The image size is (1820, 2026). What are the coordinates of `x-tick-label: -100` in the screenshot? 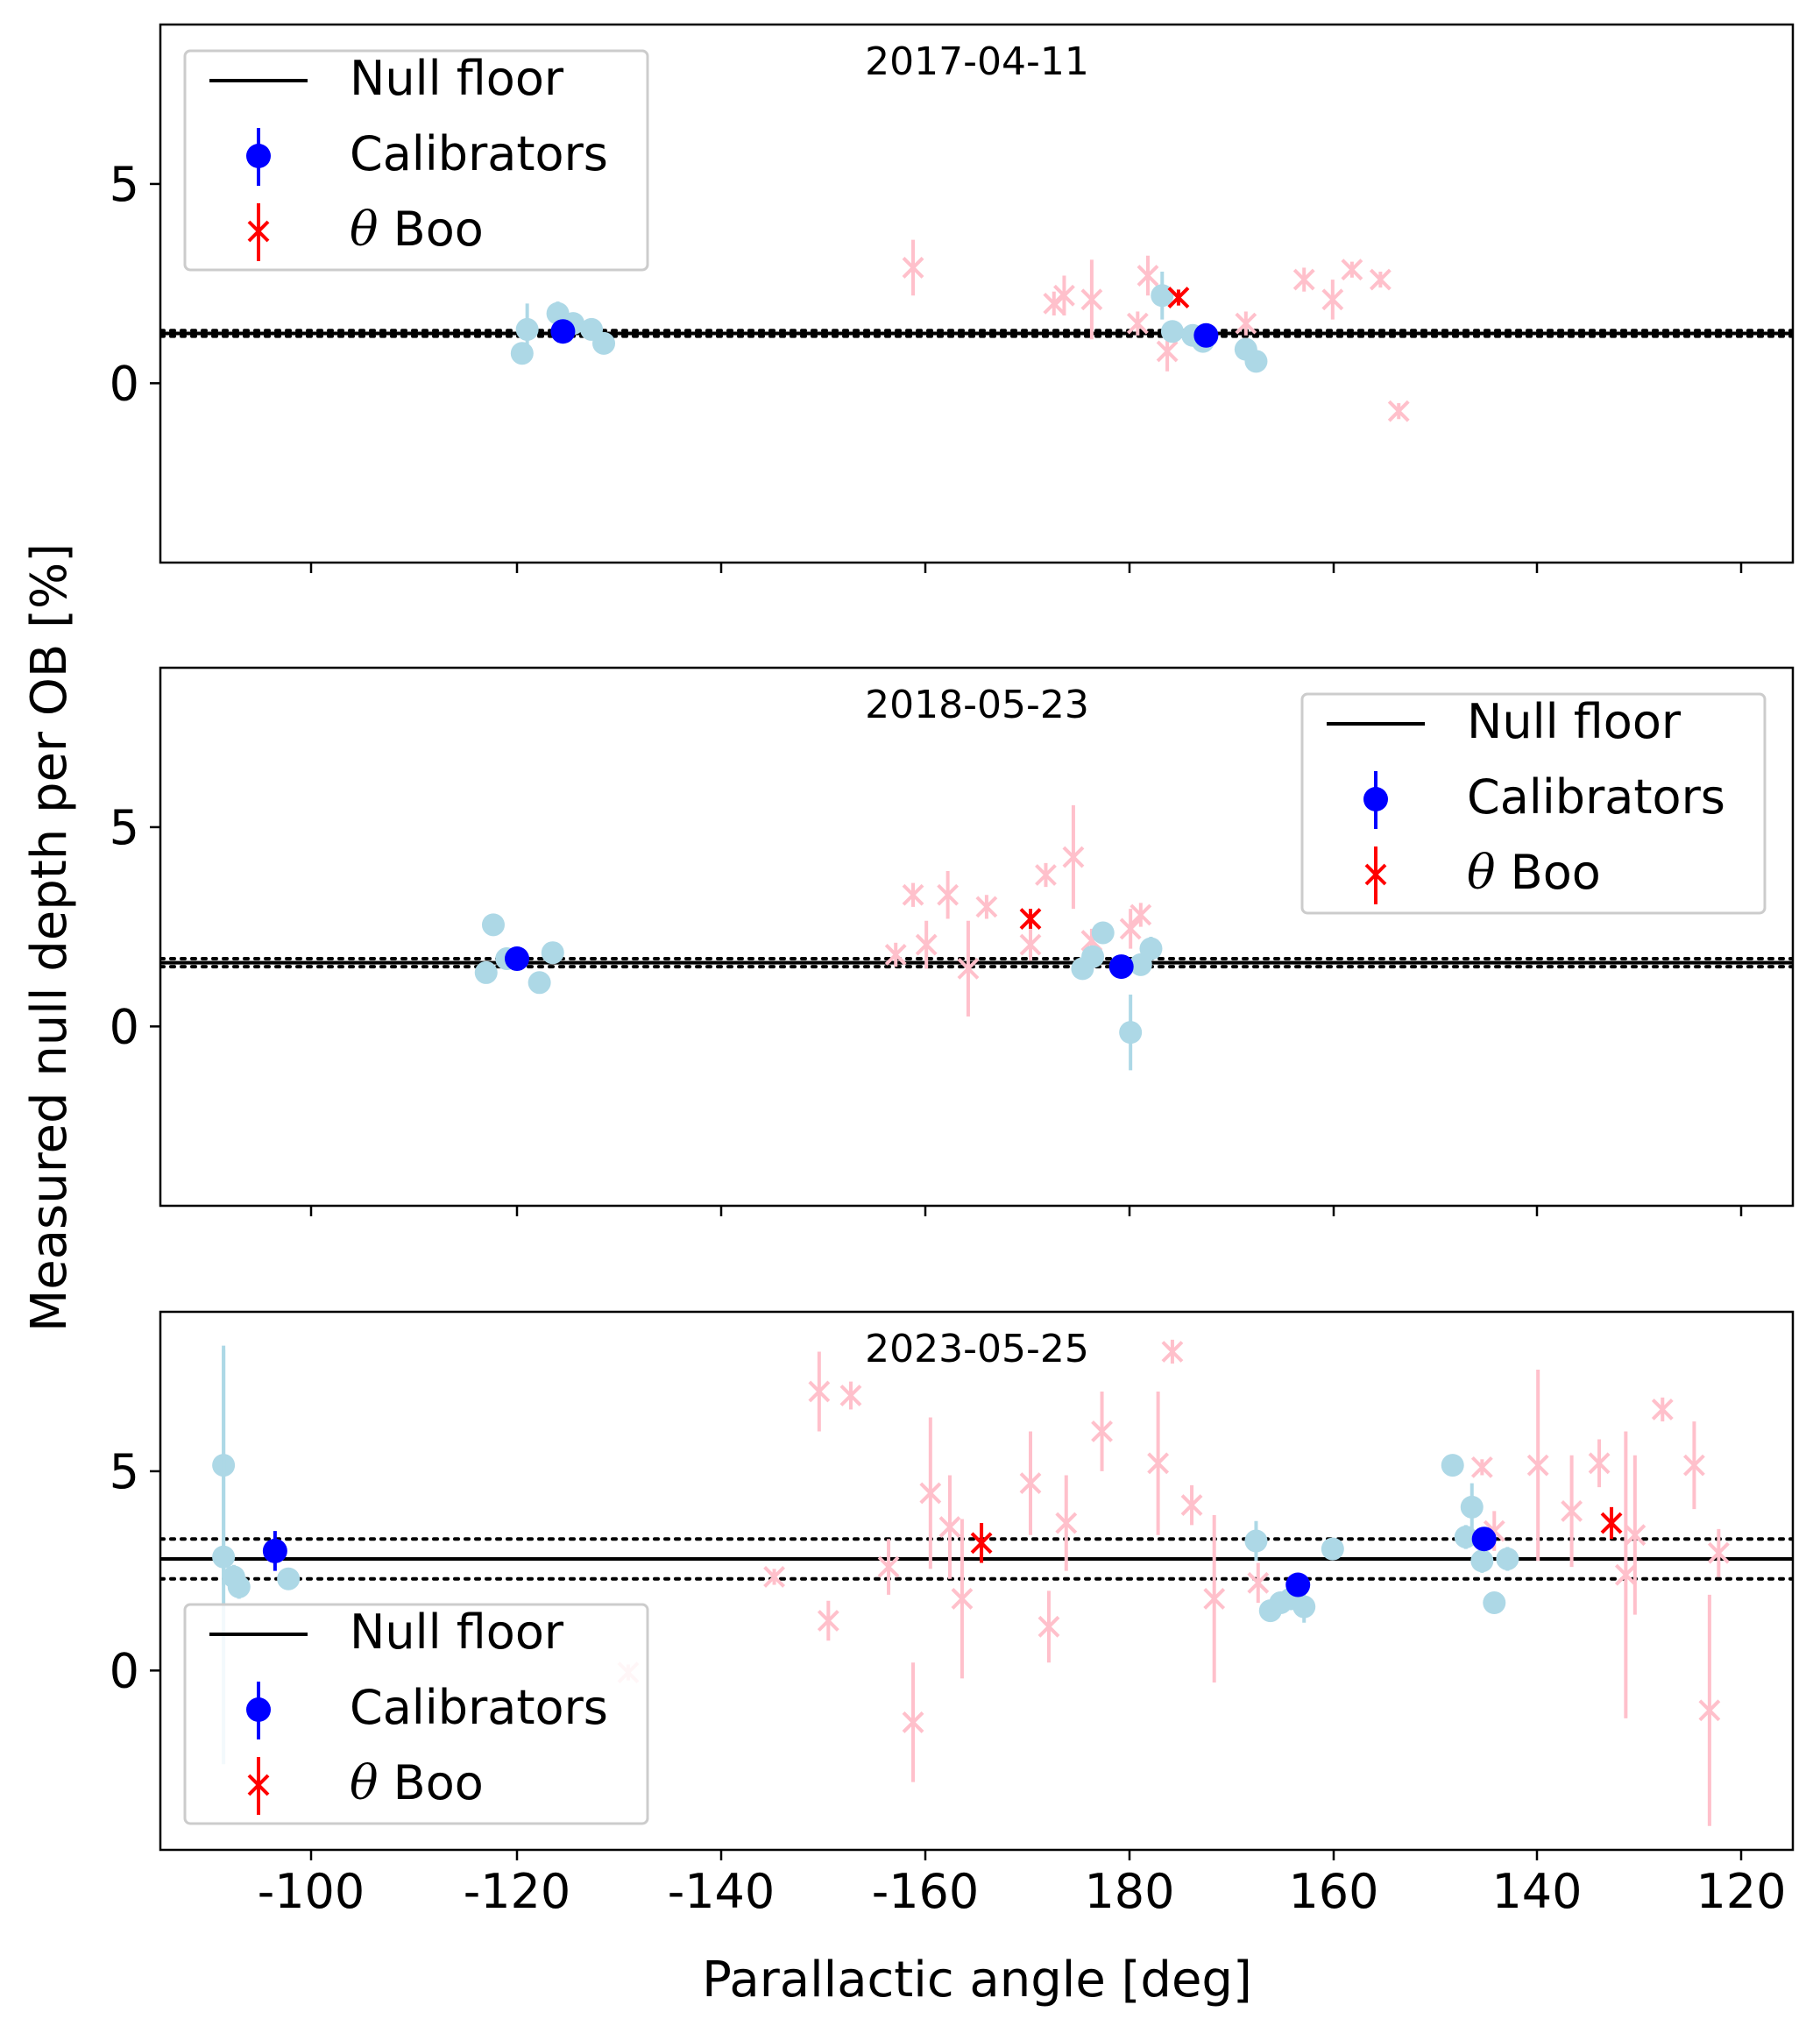 It's located at (311, 1891).